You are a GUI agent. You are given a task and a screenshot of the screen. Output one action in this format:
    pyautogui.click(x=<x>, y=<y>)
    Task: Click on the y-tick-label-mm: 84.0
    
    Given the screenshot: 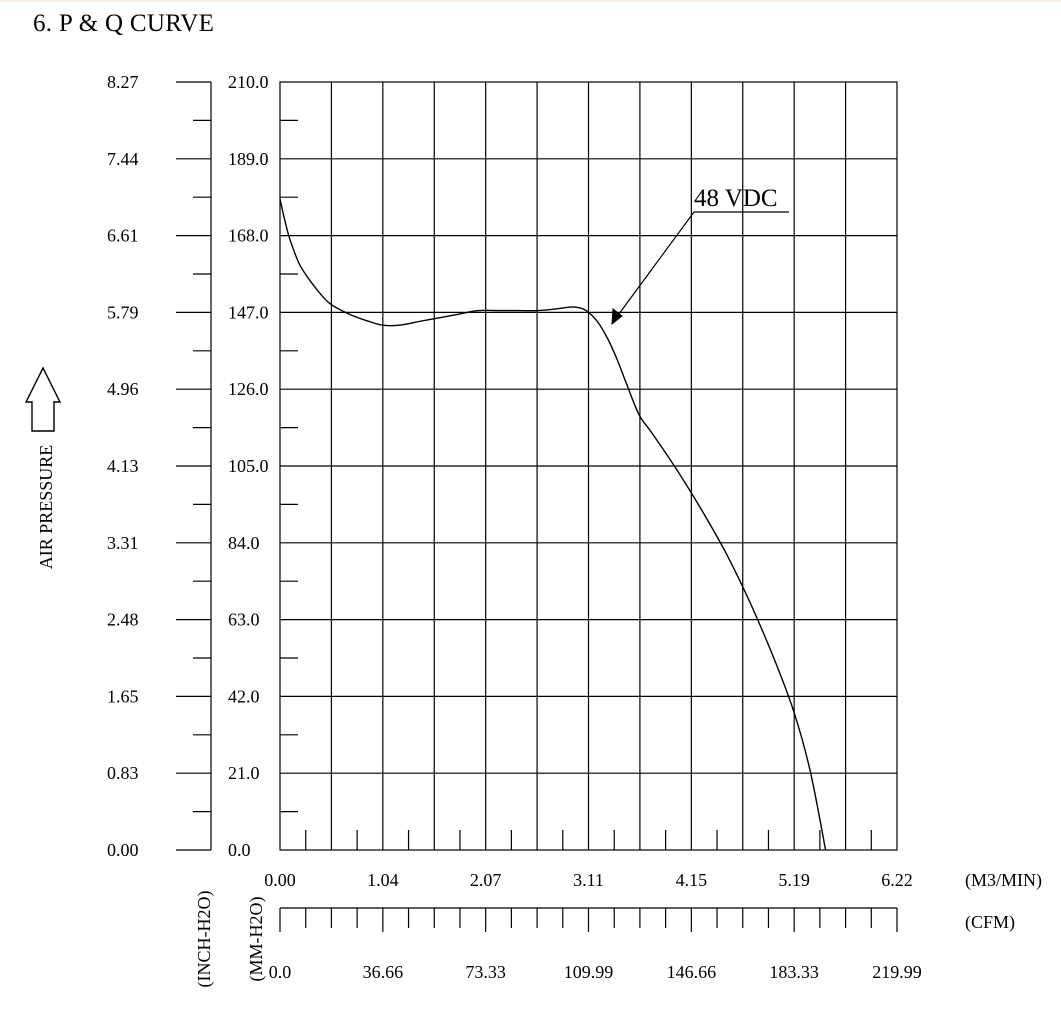 What is the action you would take?
    pyautogui.click(x=244, y=543)
    